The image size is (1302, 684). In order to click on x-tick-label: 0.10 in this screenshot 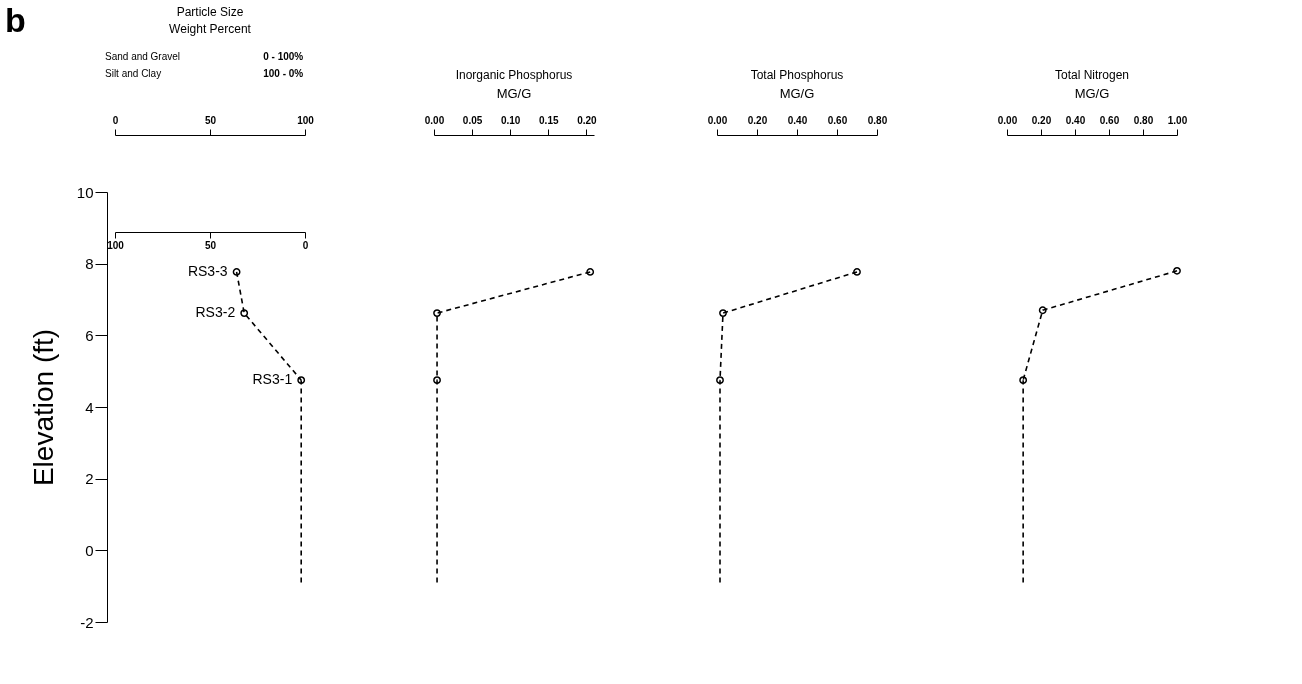, I will do `click(510, 120)`.